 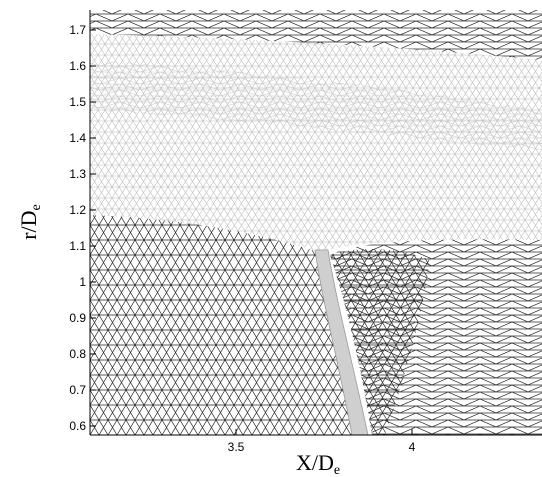 What do you see at coordinates (77, 210) in the screenshot?
I see `y-tick-label: 1.2` at bounding box center [77, 210].